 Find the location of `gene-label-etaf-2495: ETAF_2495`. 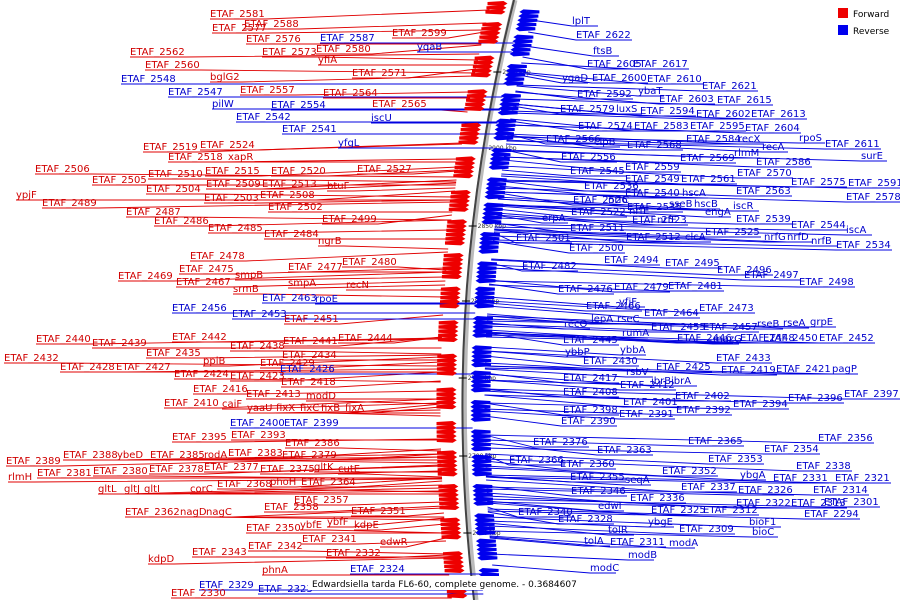

gene-label-etaf-2495: ETAF_2495 is located at coordinates (692, 263).